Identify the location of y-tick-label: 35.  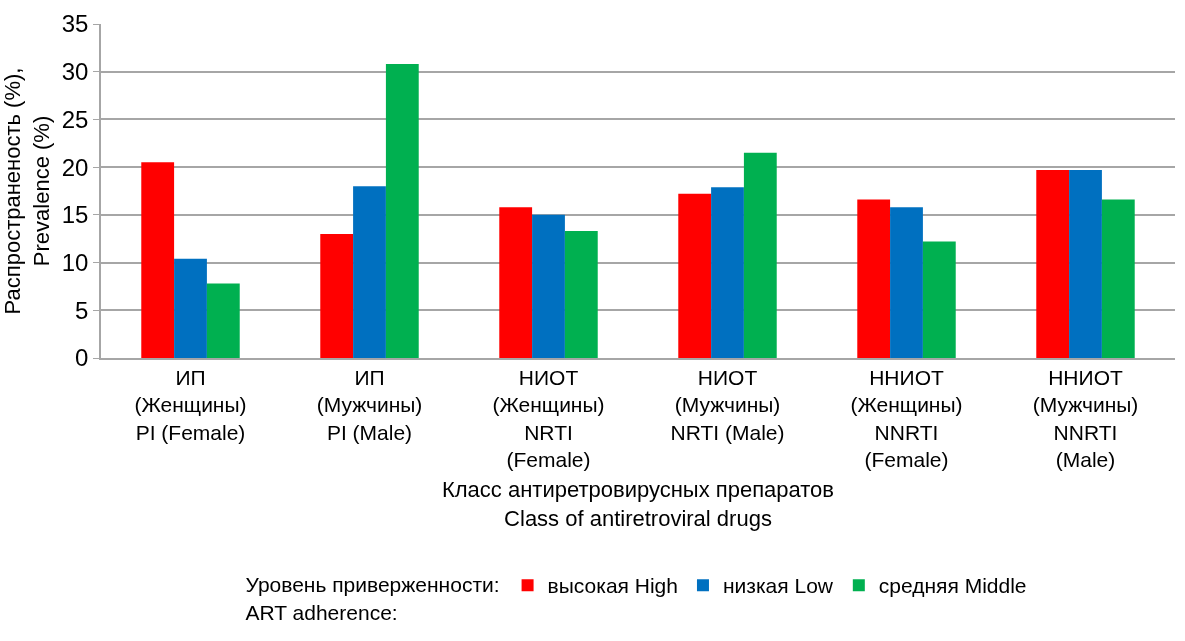
(75, 24).